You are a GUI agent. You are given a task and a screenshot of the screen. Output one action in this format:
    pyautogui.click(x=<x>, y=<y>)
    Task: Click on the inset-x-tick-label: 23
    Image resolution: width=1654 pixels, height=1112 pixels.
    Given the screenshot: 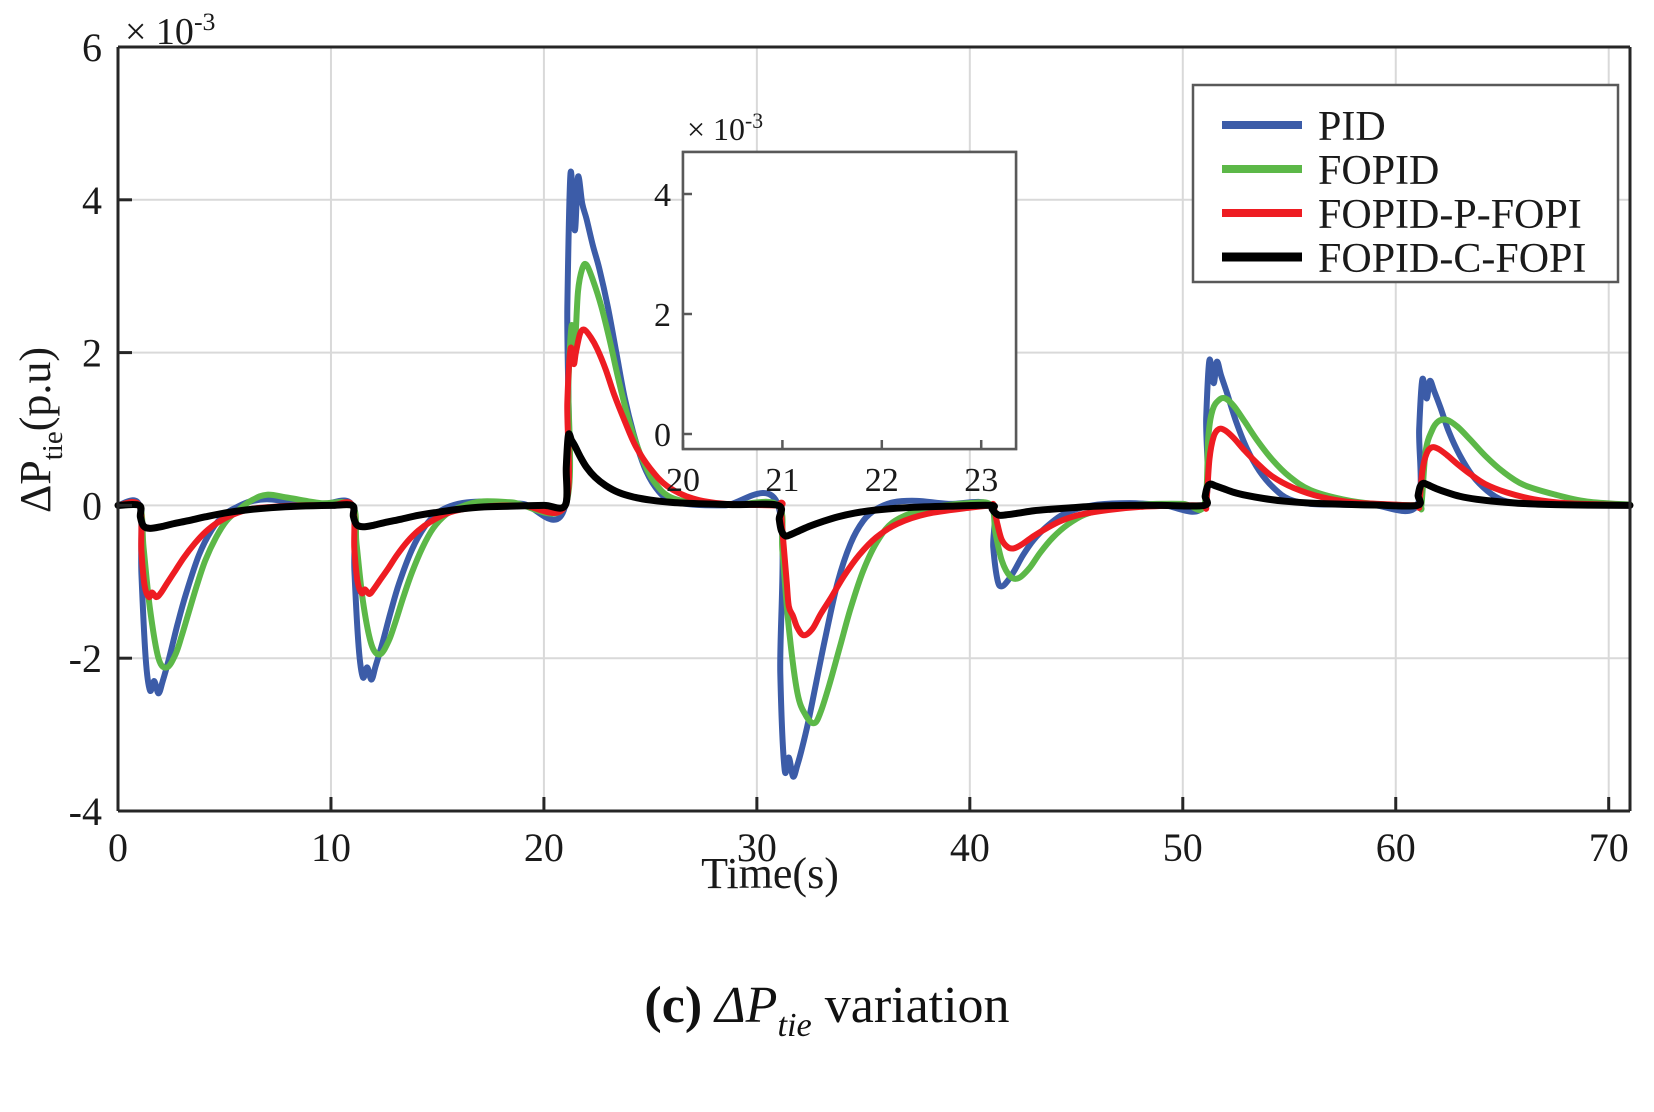 What is the action you would take?
    pyautogui.click(x=981, y=480)
    